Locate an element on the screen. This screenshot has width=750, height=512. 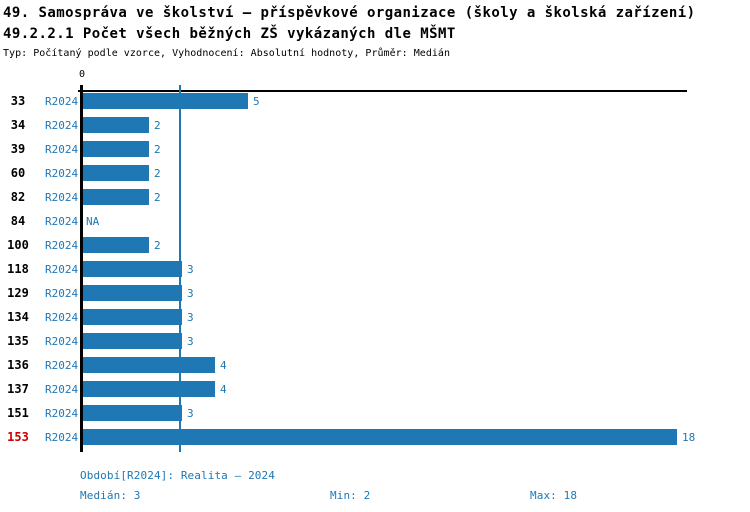
y-axis-zero-line is located at coordinates (81, 268).